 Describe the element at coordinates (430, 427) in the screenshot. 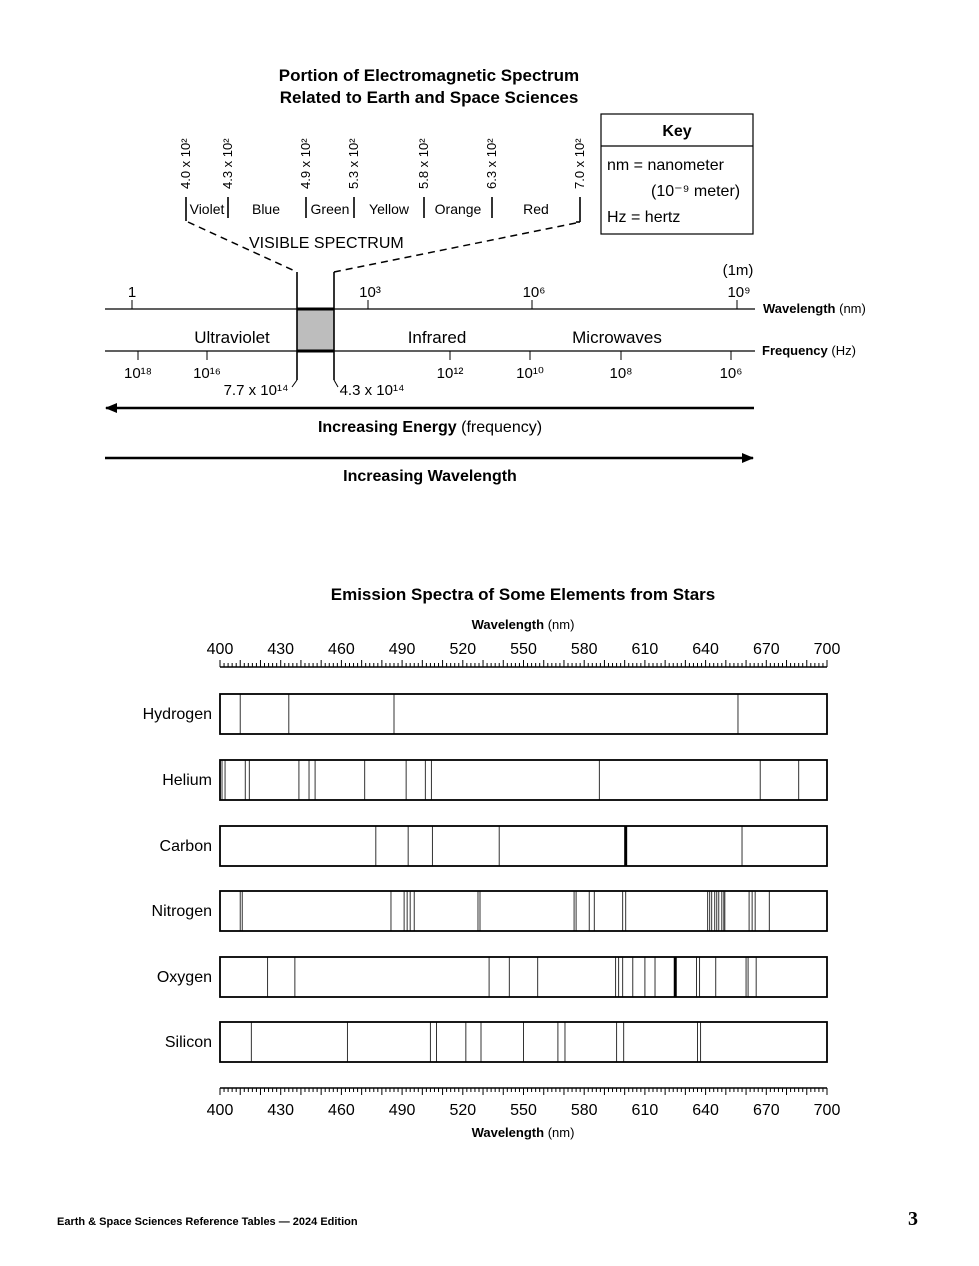

I see `energy-label: Increasing Energy (frequency)` at that location.